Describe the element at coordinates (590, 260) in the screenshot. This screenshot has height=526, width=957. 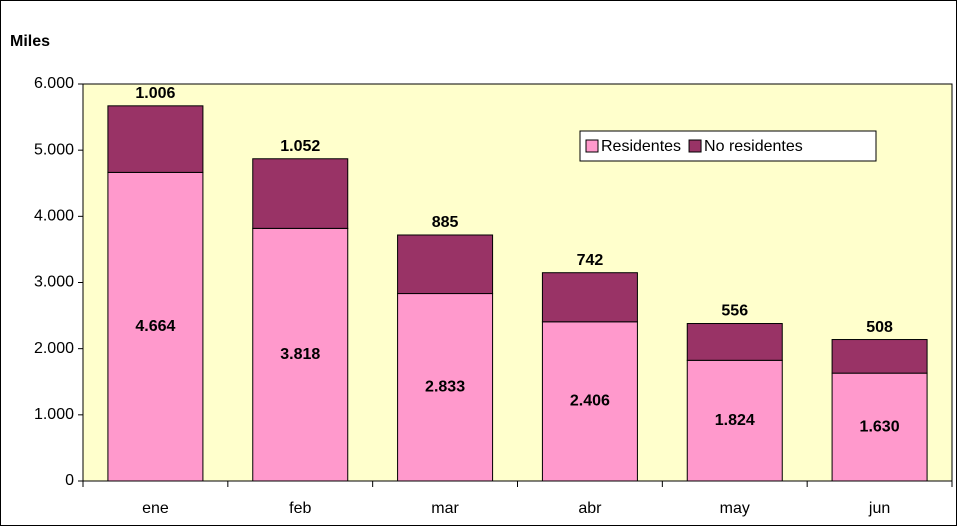
I see `data-label: 742` at that location.